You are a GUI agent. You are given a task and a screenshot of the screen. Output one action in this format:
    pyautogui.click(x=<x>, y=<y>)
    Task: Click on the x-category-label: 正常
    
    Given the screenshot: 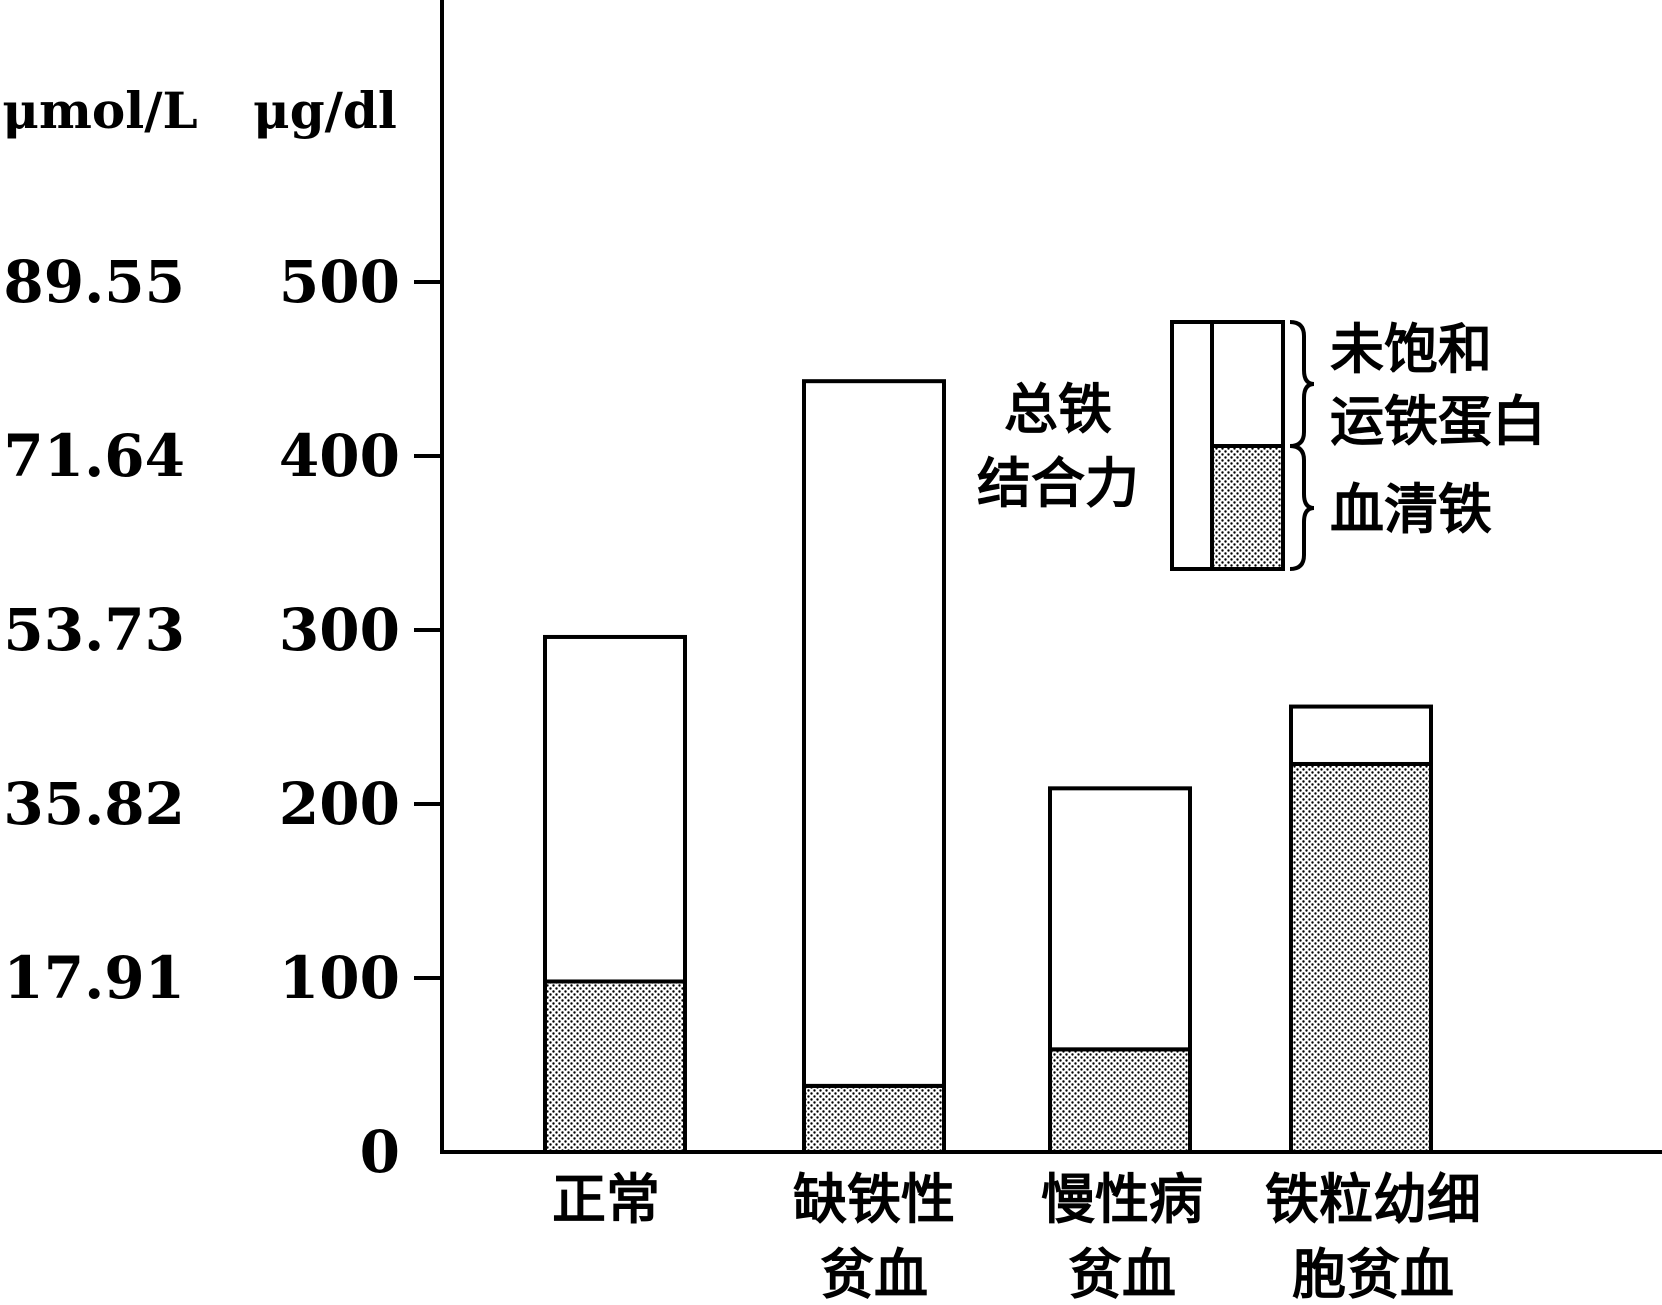 What is the action you would take?
    pyautogui.click(x=606, y=1199)
    